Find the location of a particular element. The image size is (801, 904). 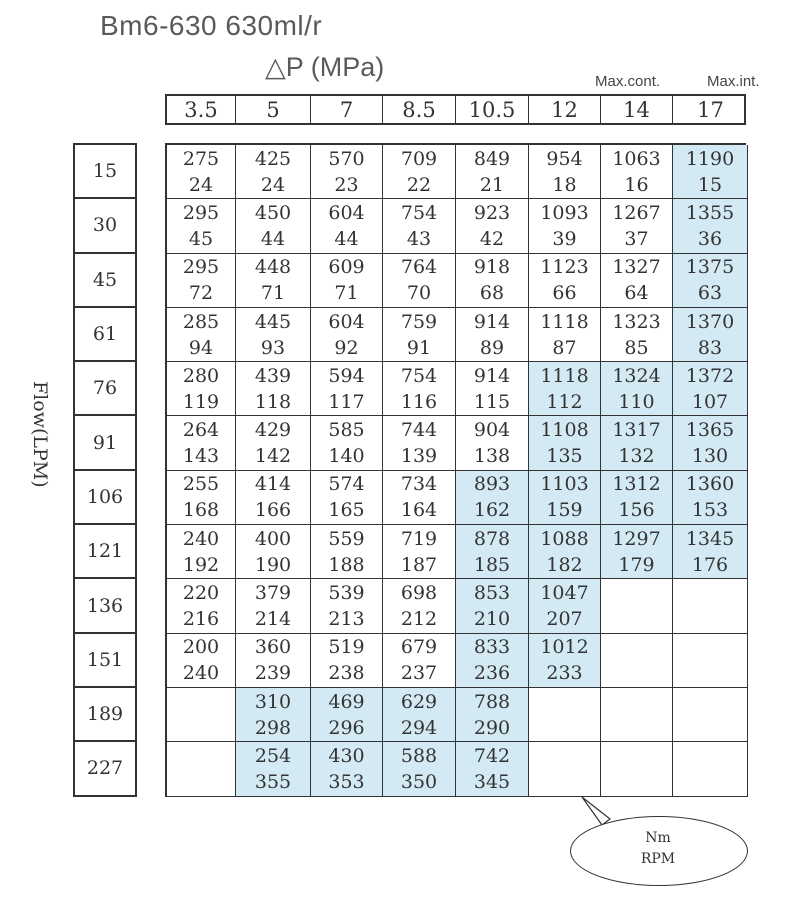

speed-value: 94 is located at coordinates (201, 347).